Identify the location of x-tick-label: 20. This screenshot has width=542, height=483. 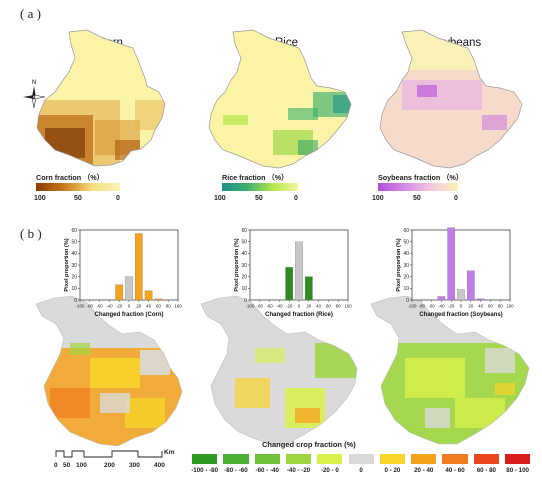
(470, 306).